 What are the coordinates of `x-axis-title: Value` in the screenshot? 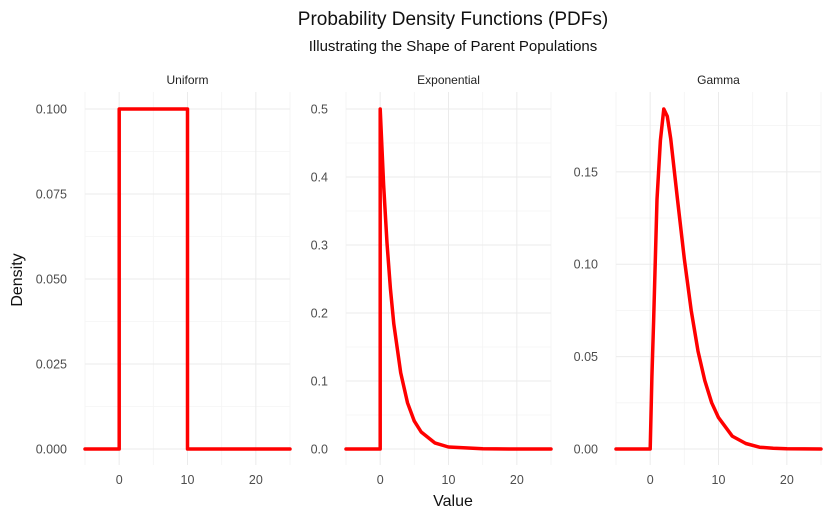 It's located at (453, 501).